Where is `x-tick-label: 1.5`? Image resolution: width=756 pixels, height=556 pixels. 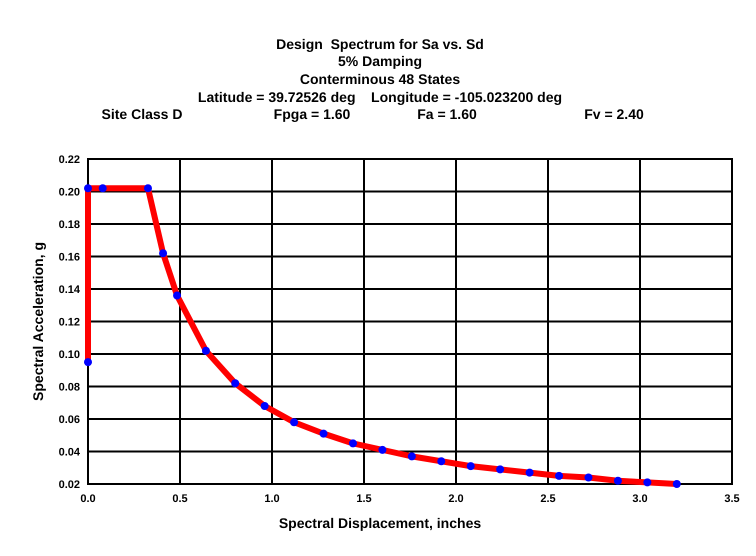 x-tick-label: 1.5 is located at coordinates (364, 499).